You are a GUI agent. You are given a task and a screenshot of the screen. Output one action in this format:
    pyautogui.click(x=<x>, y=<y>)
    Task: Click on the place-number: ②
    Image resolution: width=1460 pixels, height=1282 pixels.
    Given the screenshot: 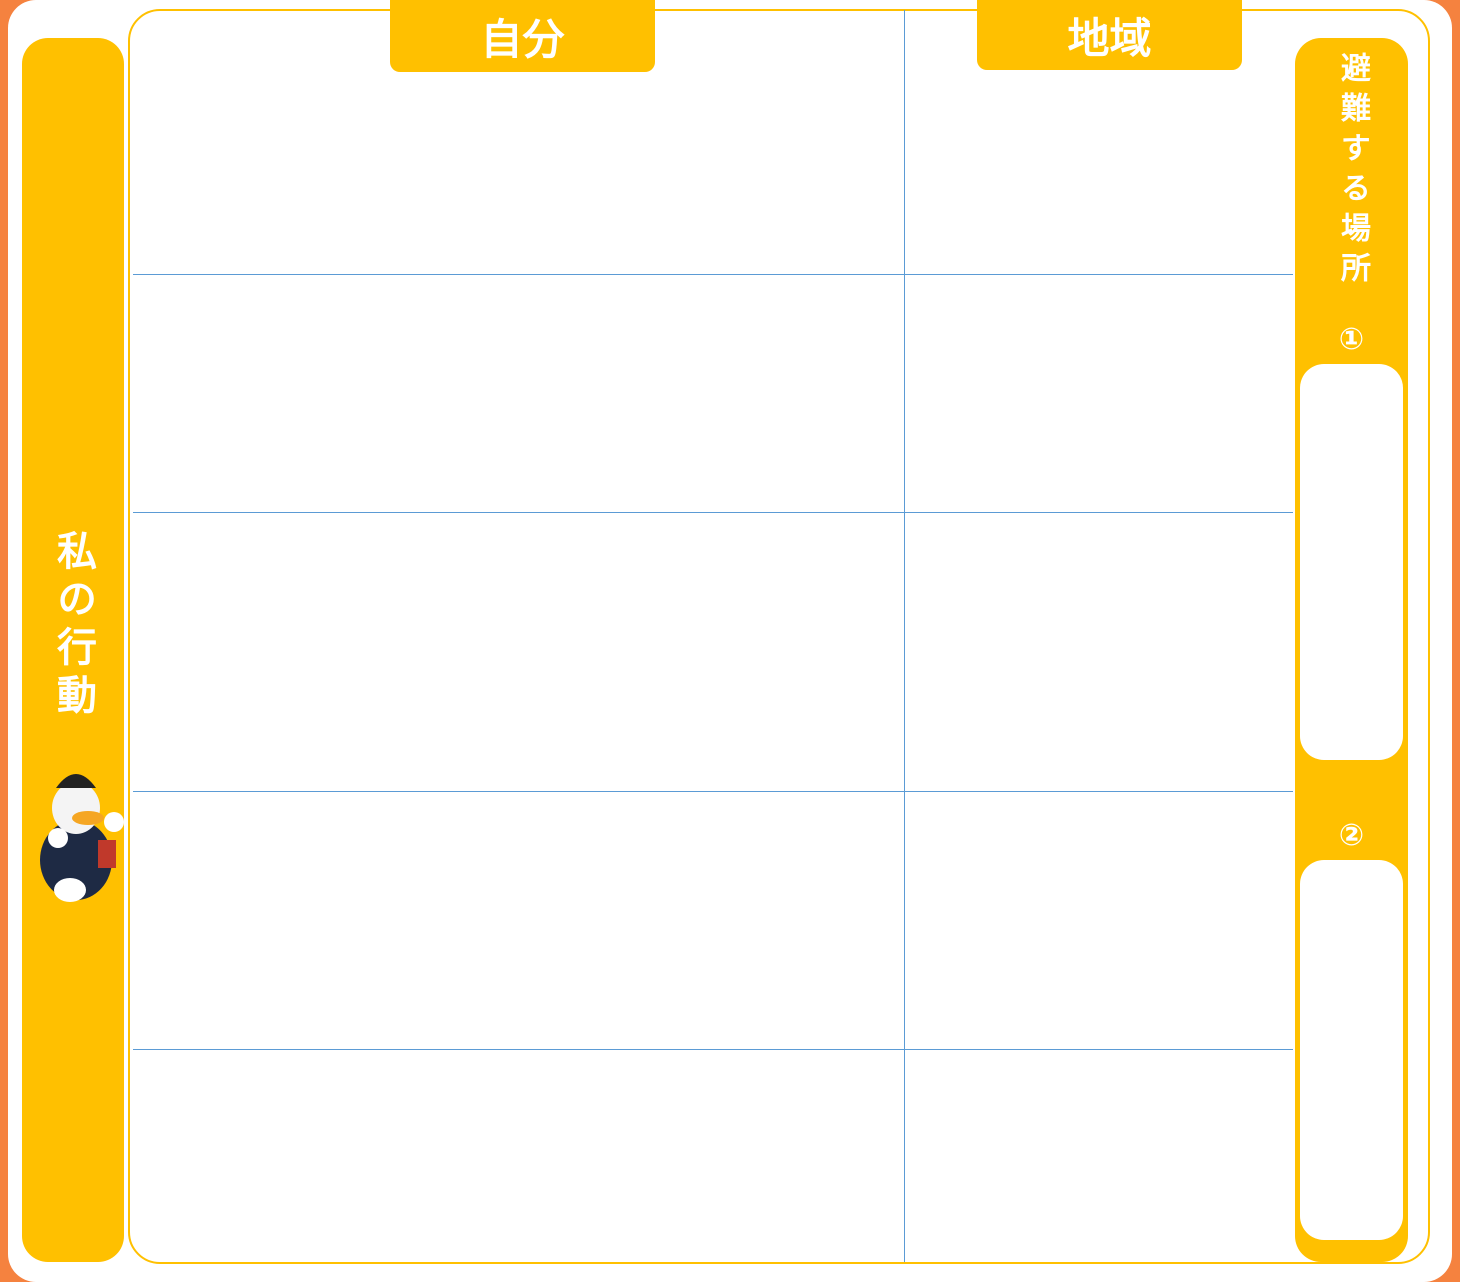 What is the action you would take?
    pyautogui.click(x=1351, y=835)
    